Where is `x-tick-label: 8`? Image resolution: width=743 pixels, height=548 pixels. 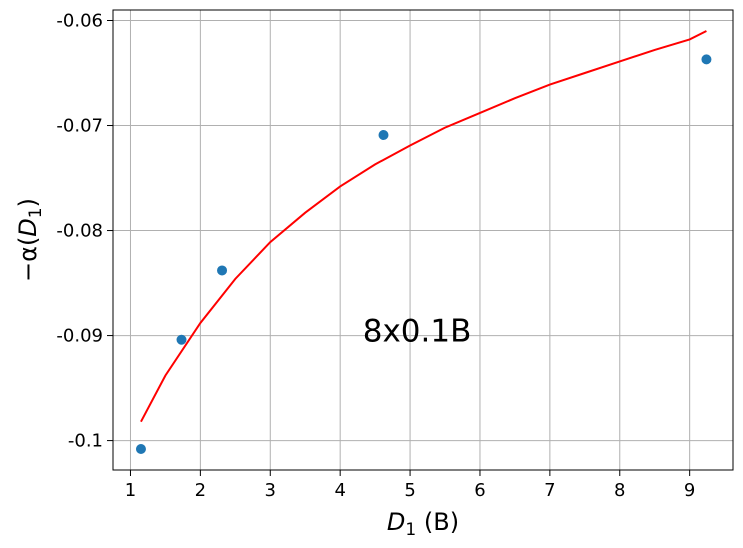
x-tick-label: 8 is located at coordinates (619, 490).